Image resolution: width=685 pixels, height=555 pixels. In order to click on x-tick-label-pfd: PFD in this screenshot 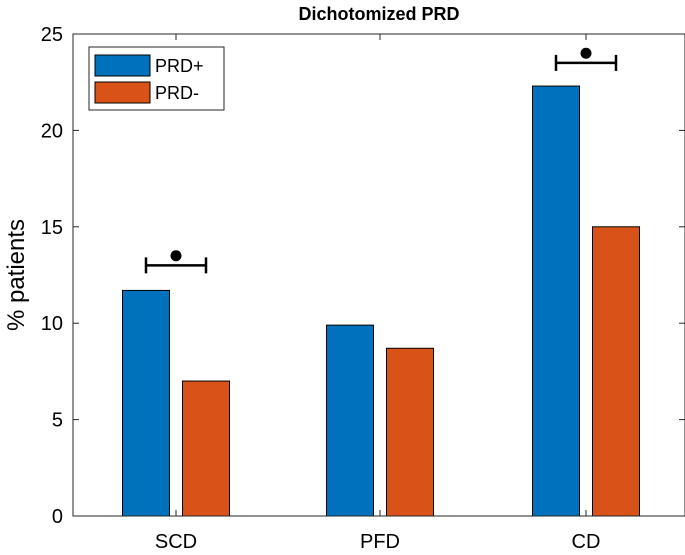, I will do `click(380, 542)`.